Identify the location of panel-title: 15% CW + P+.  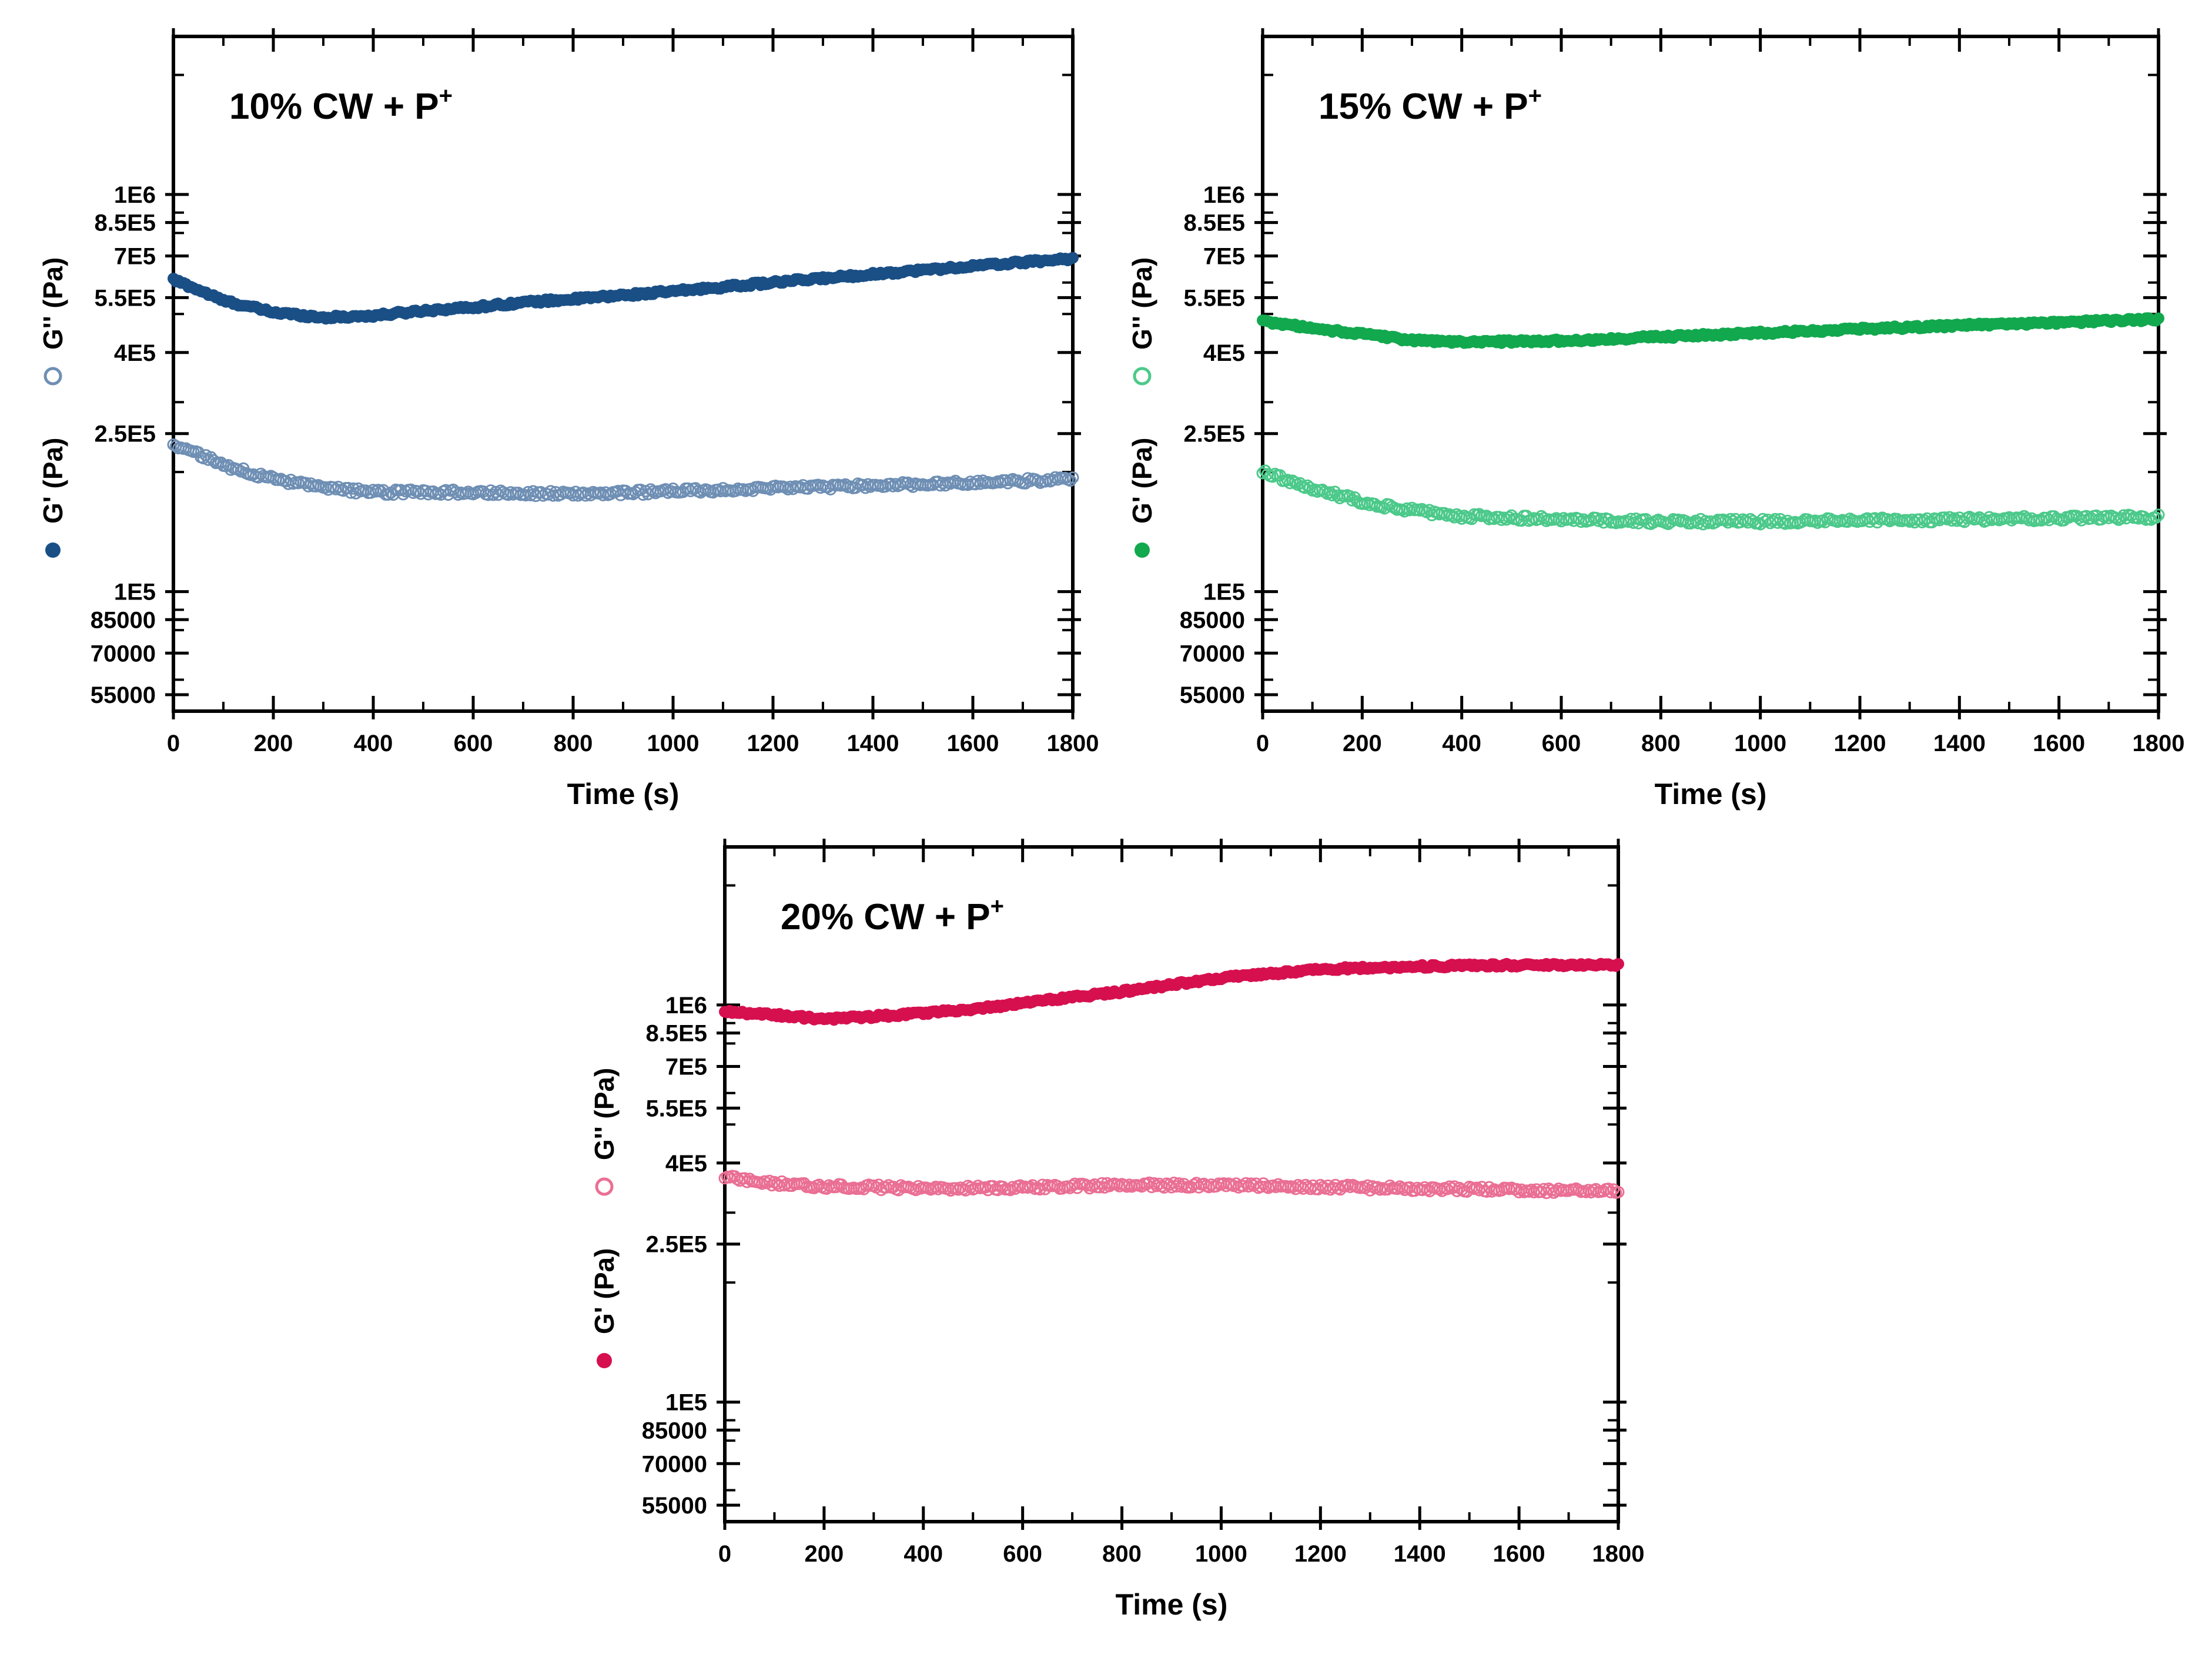
(1430, 105).